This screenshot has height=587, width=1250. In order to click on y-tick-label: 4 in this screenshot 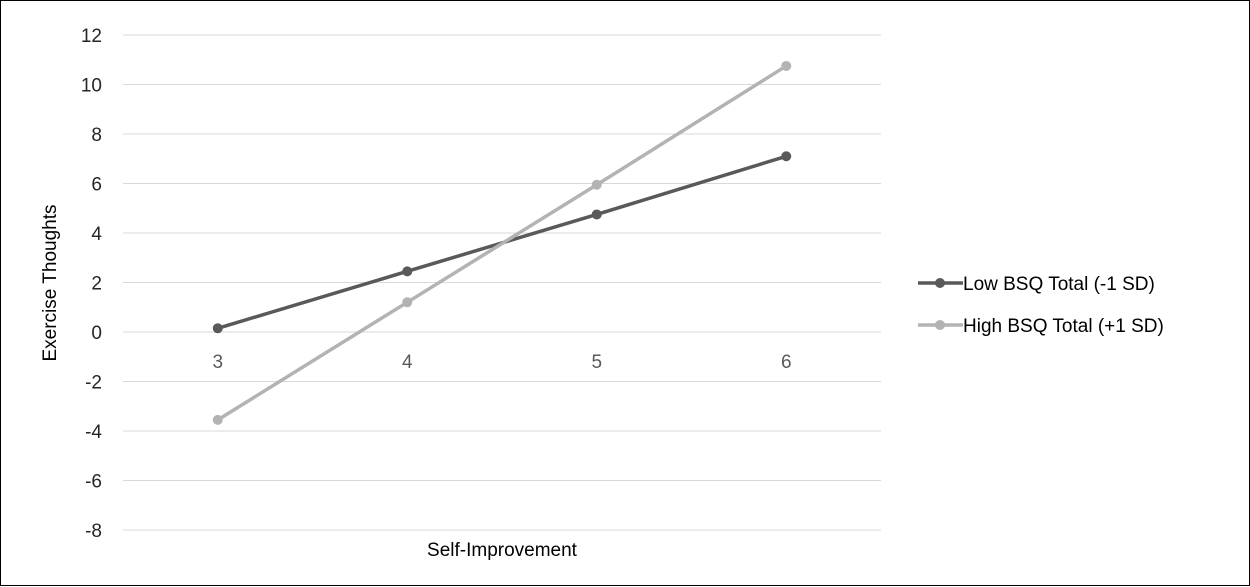, I will do `click(96, 234)`.